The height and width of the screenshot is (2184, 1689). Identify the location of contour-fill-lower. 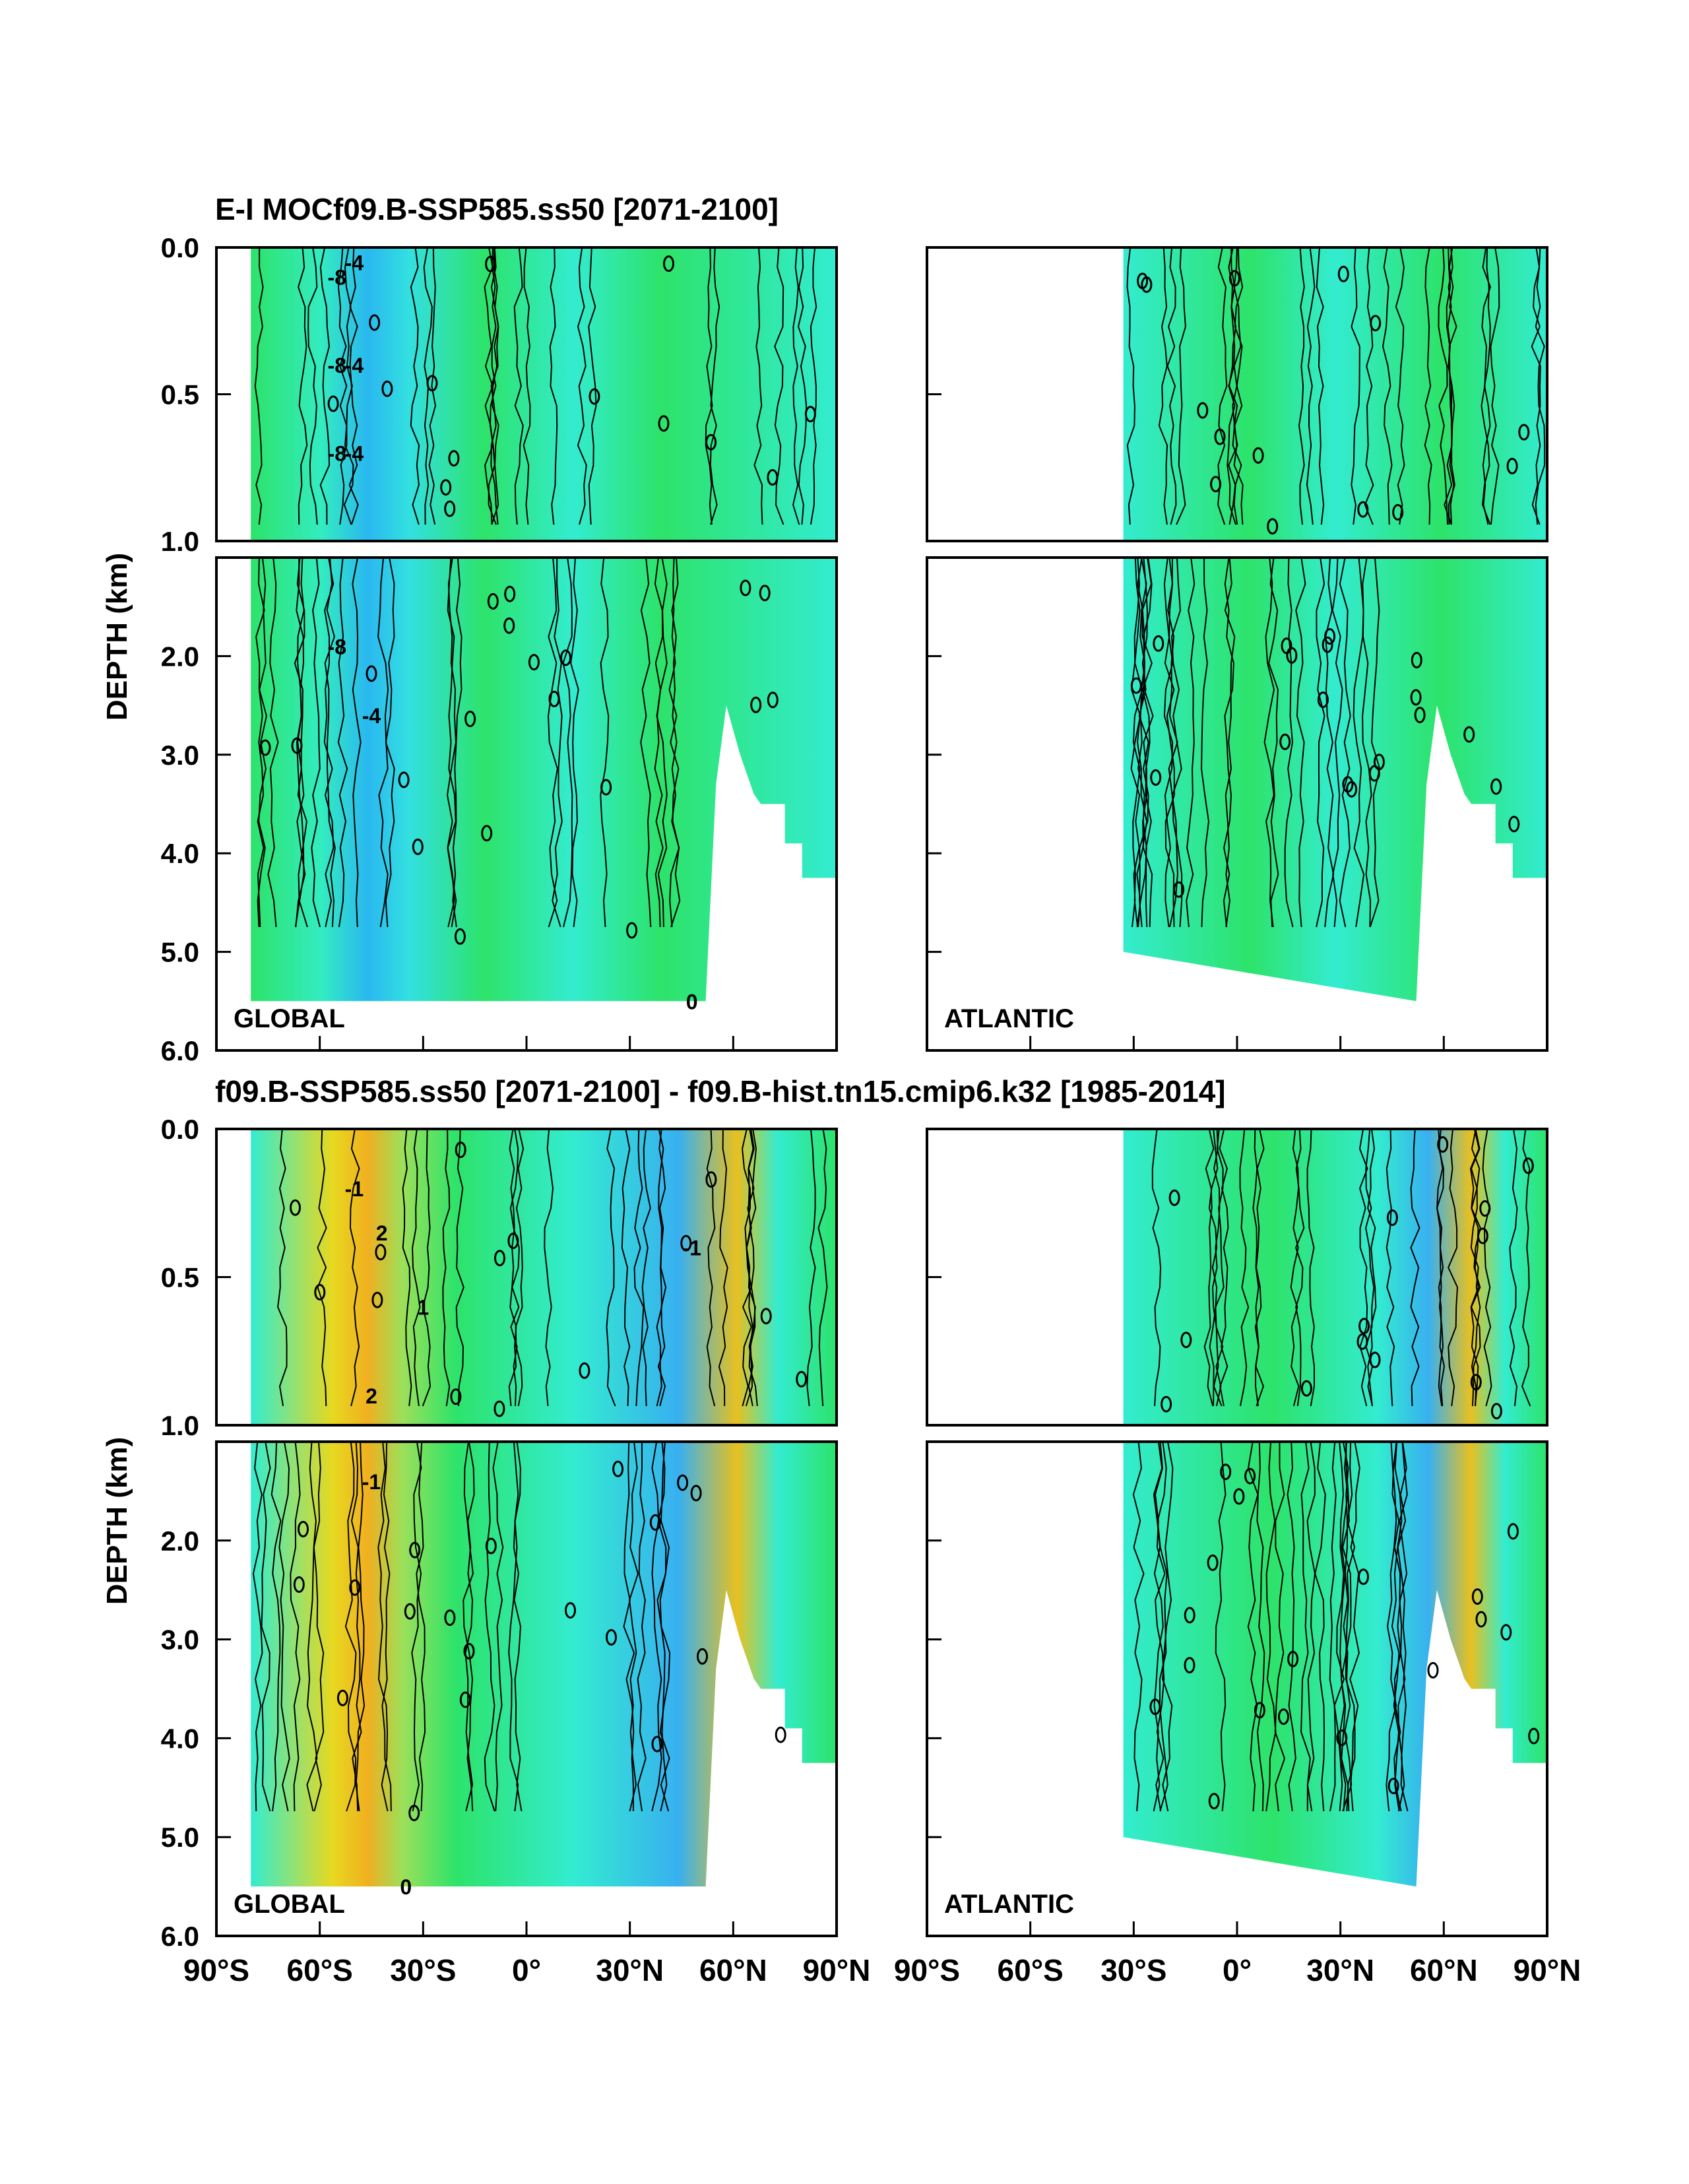
(544, 780).